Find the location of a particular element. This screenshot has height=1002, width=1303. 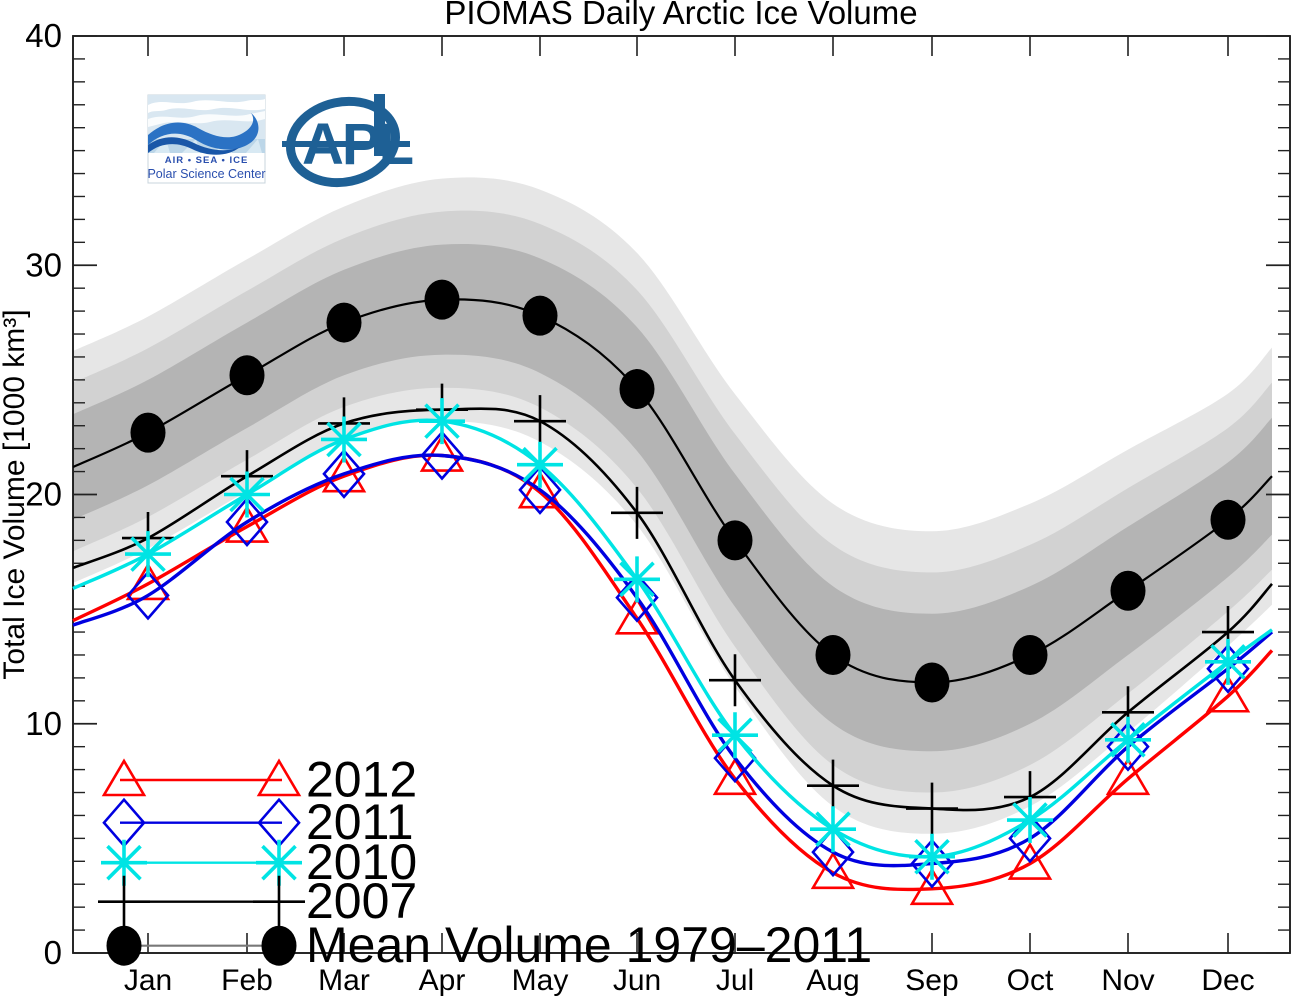

legend-item-mean-volume: Mean Volume 1979–2011 is located at coordinates (489, 945).